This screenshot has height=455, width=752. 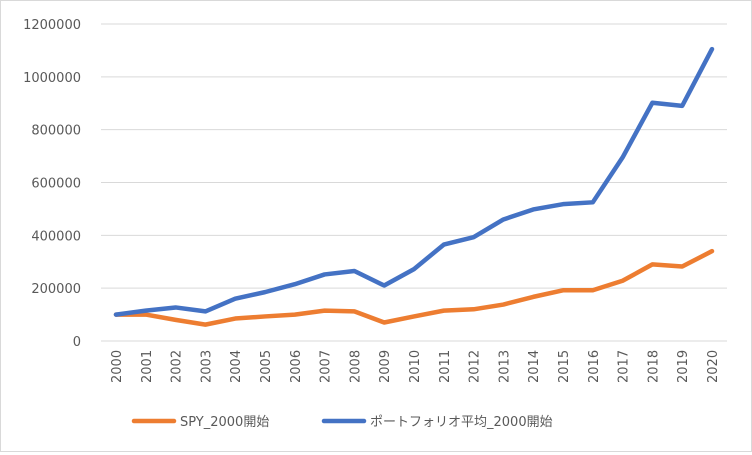 What do you see at coordinates (56, 236) in the screenshot?
I see `y-tick-label: 400000` at bounding box center [56, 236].